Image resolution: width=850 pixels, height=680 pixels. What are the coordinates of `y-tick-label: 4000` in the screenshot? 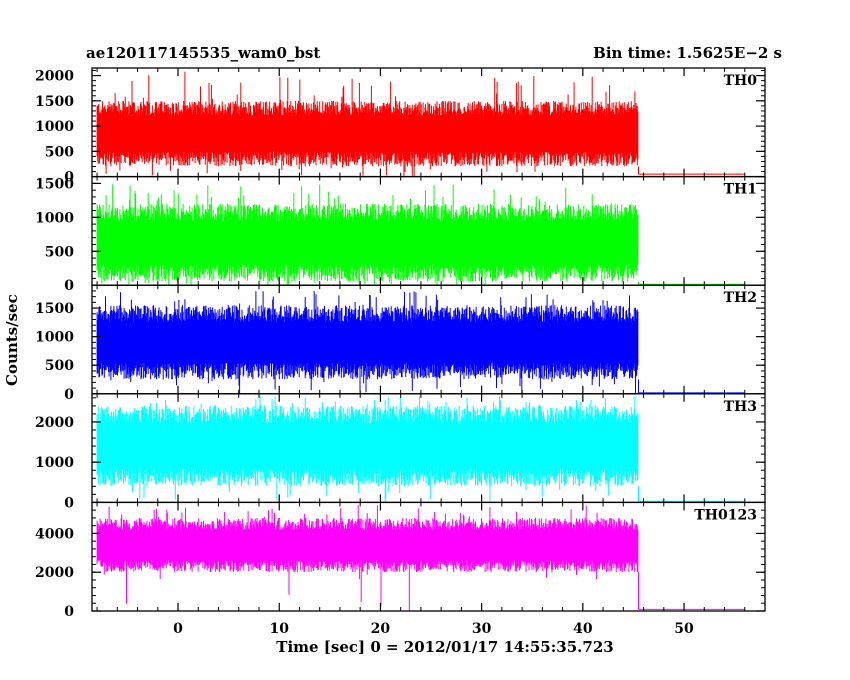 It's located at (54, 534).